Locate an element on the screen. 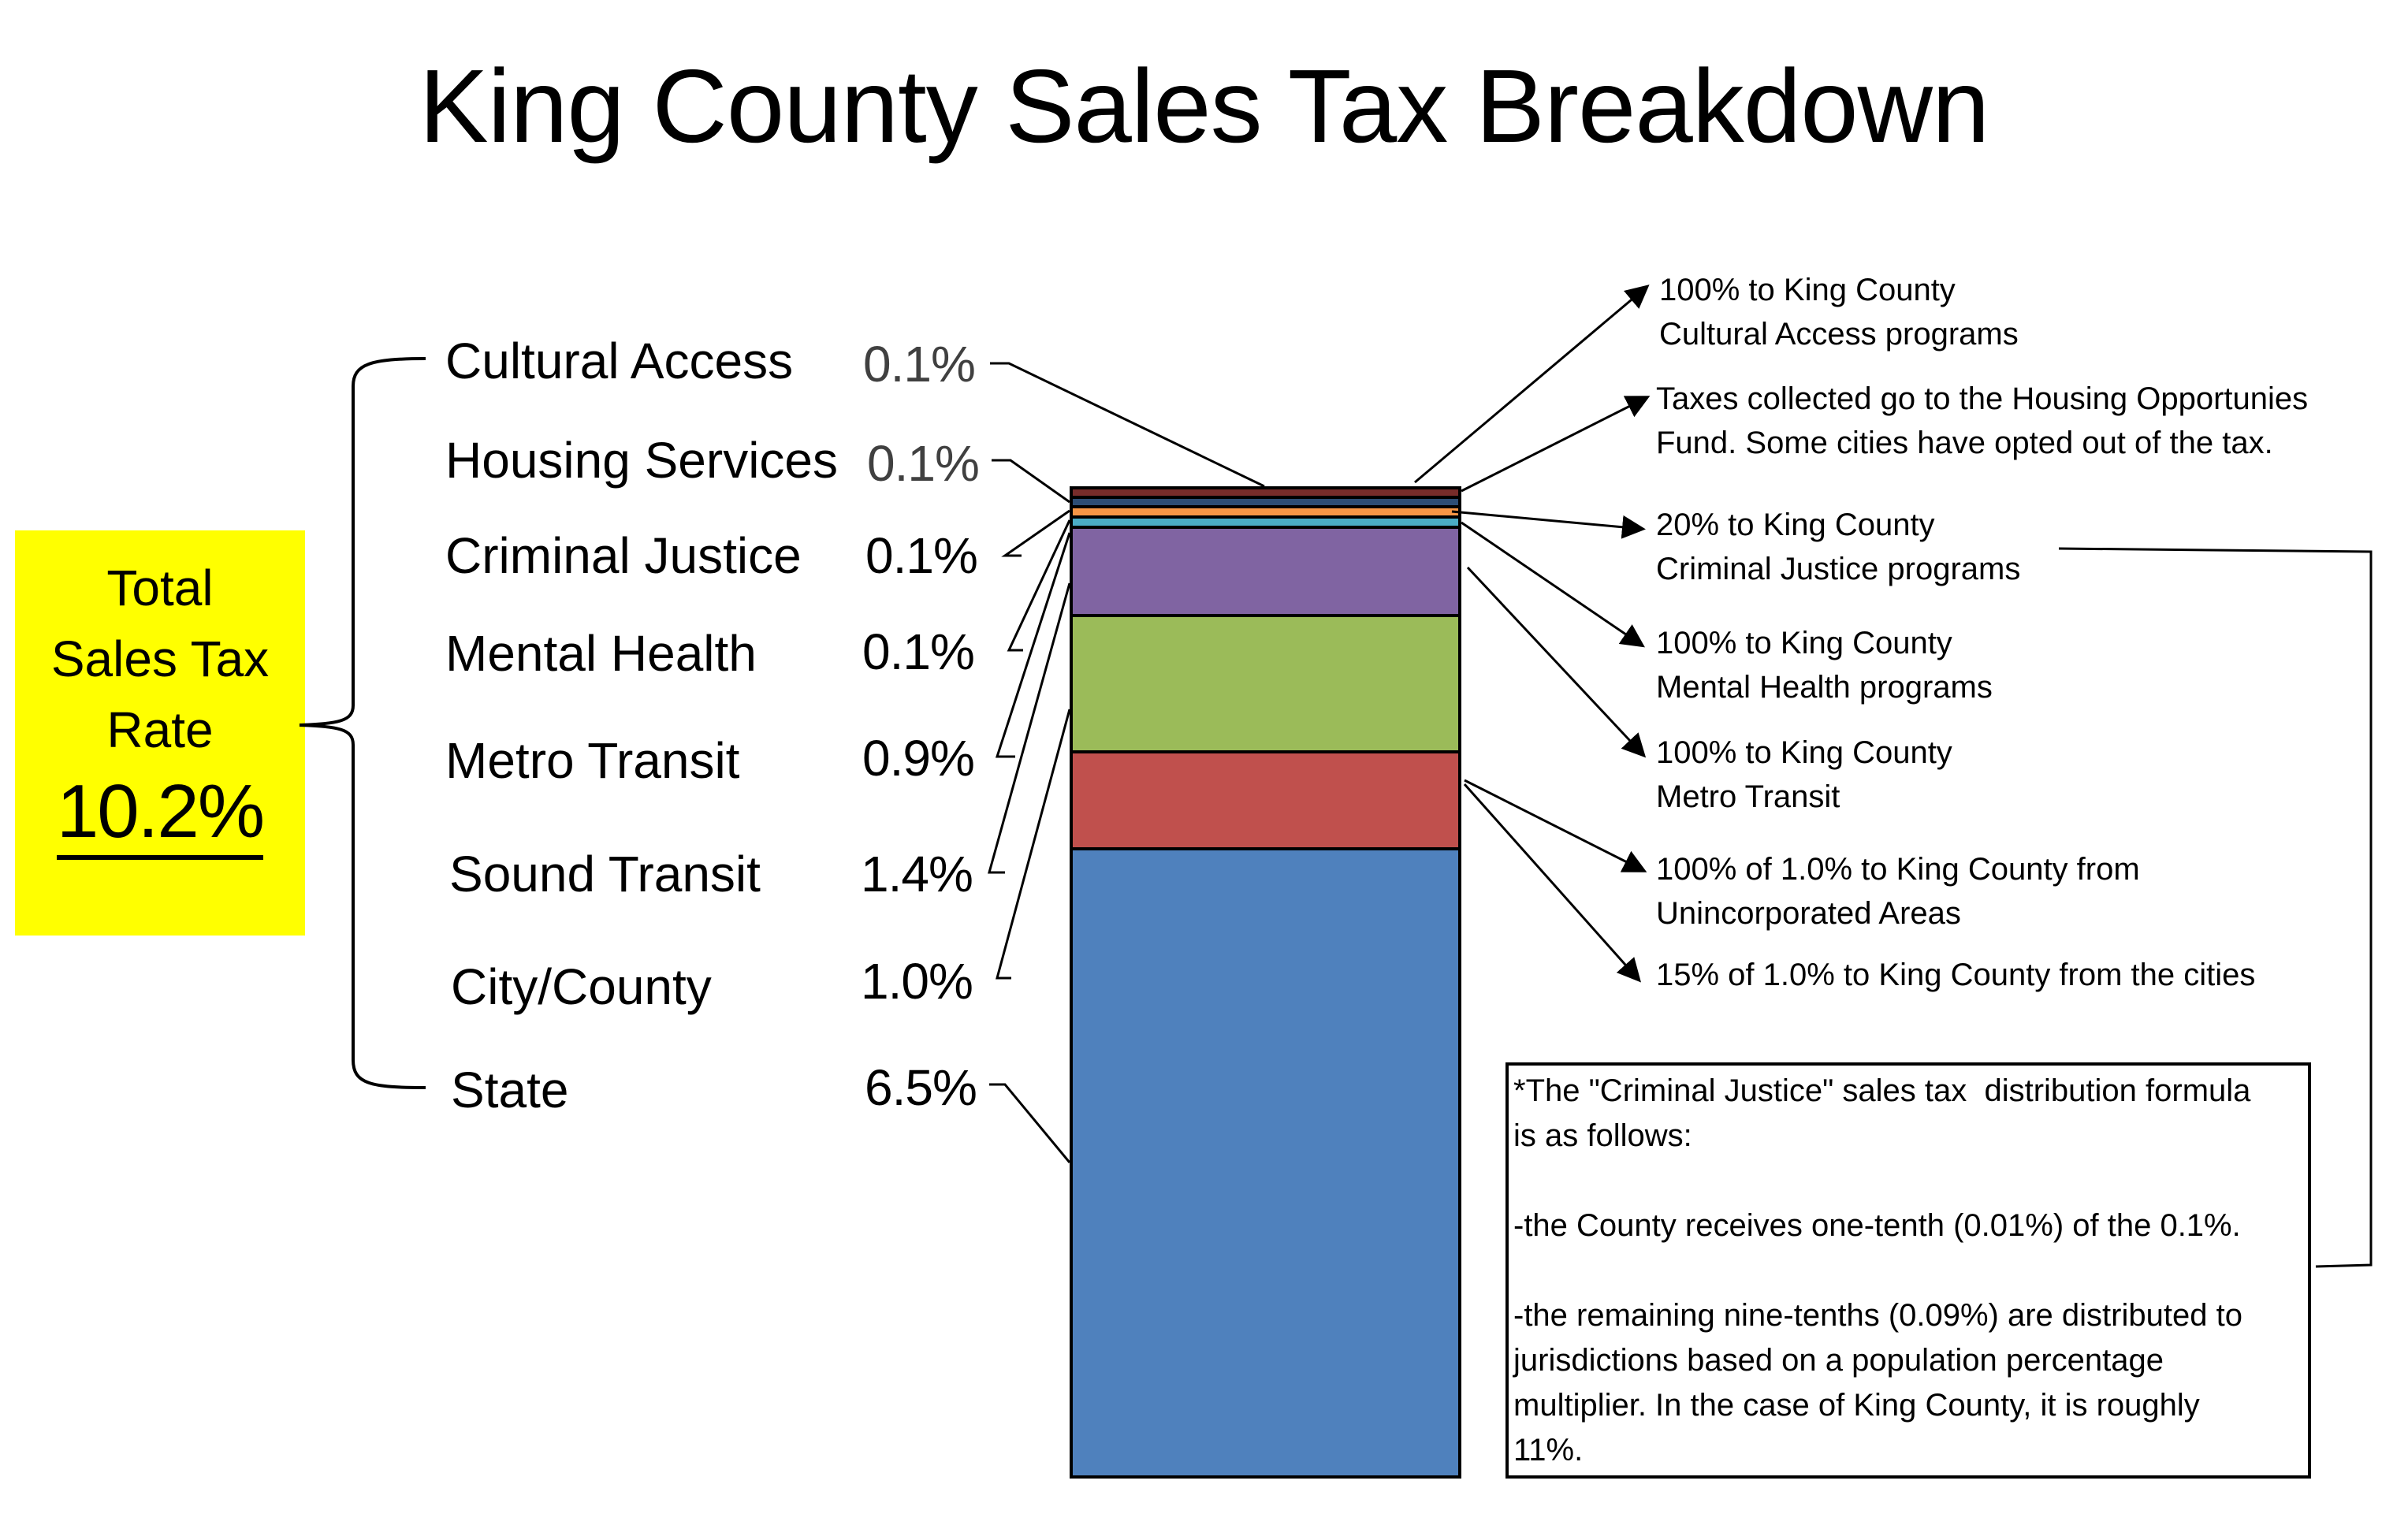  brace-icon is located at coordinates (362, 723).